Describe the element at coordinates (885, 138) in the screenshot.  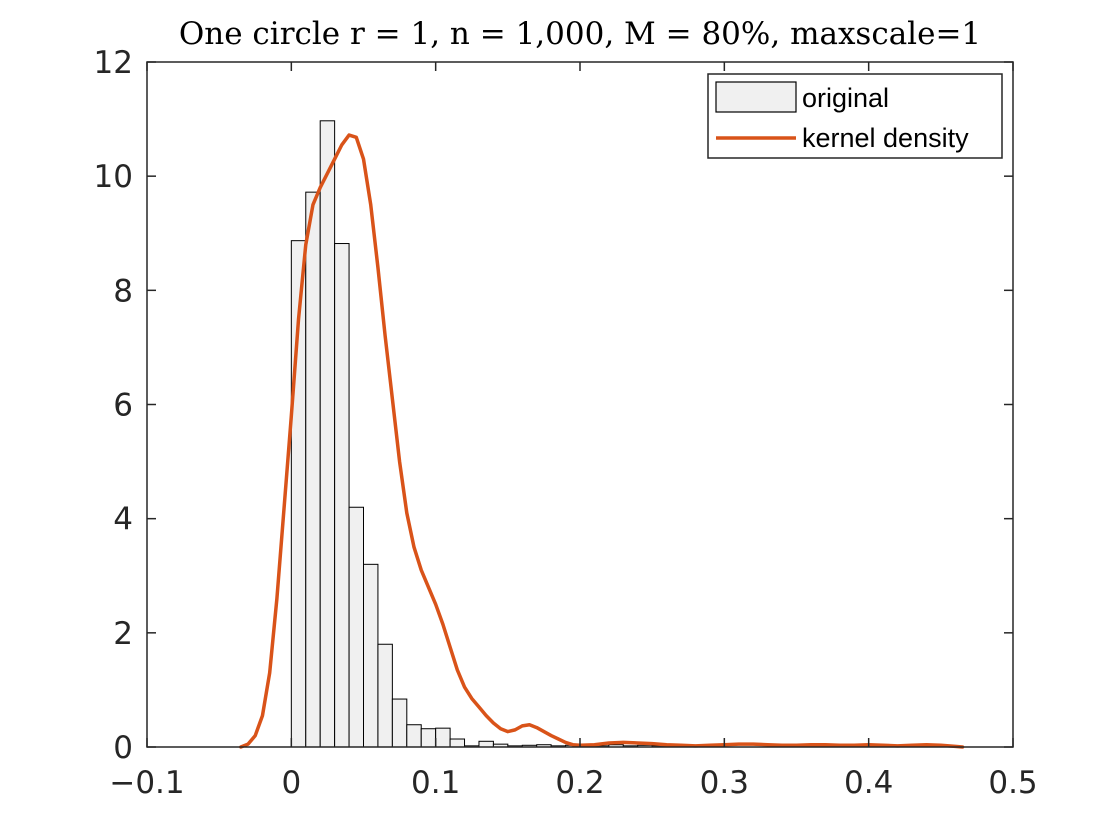
I see `legend-label-kernel-density: kernel density` at that location.